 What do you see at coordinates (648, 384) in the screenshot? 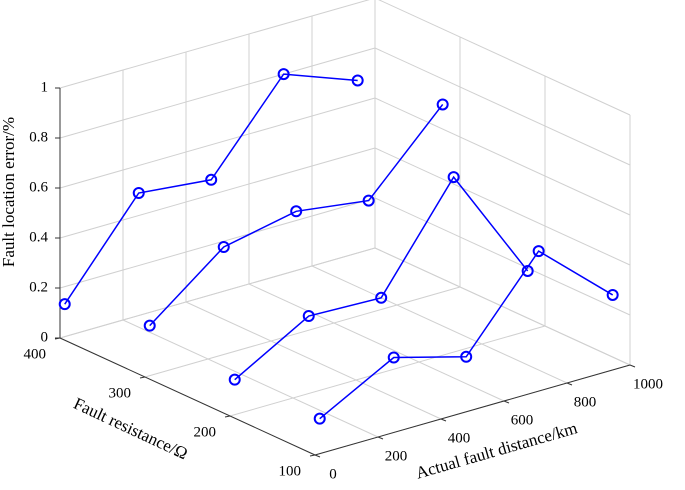
I see `x-tick-label: 1000` at bounding box center [648, 384].